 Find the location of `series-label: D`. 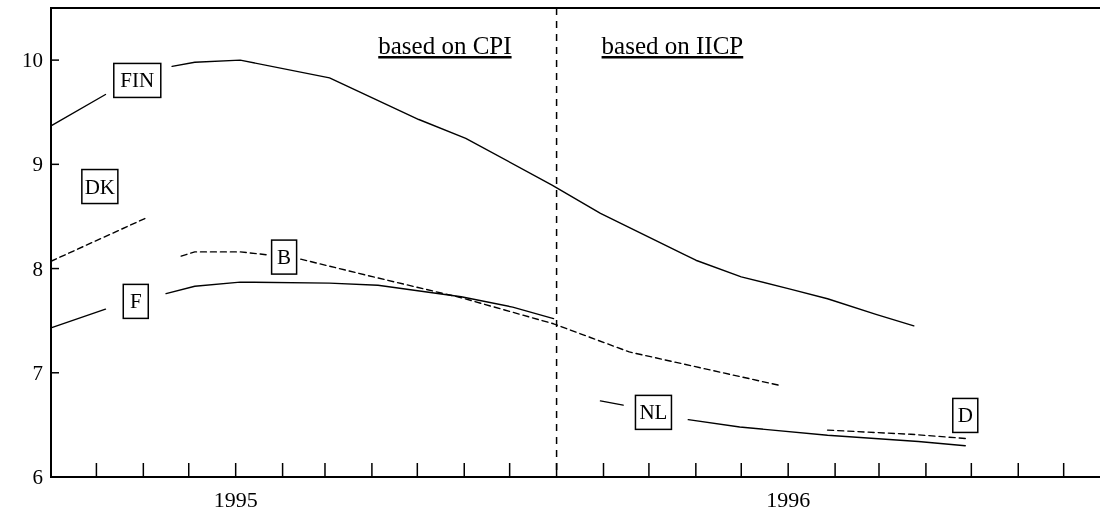

series-label: D is located at coordinates (965, 415).